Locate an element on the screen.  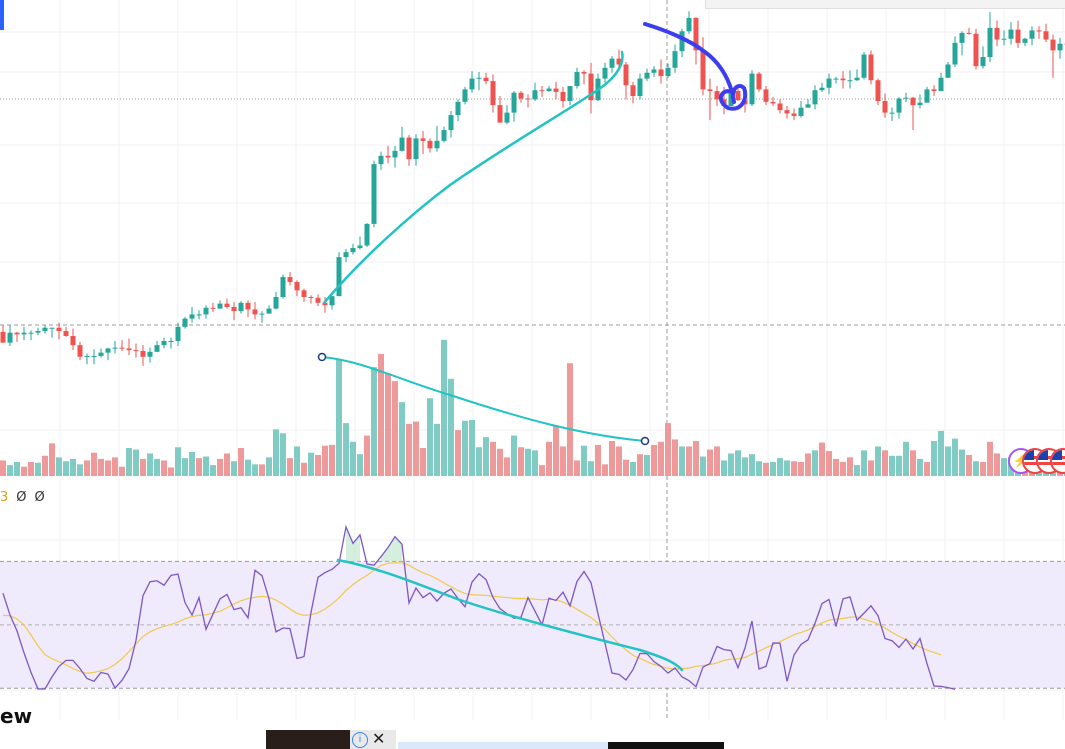
top-toolbar-panel is located at coordinates (885, 4).